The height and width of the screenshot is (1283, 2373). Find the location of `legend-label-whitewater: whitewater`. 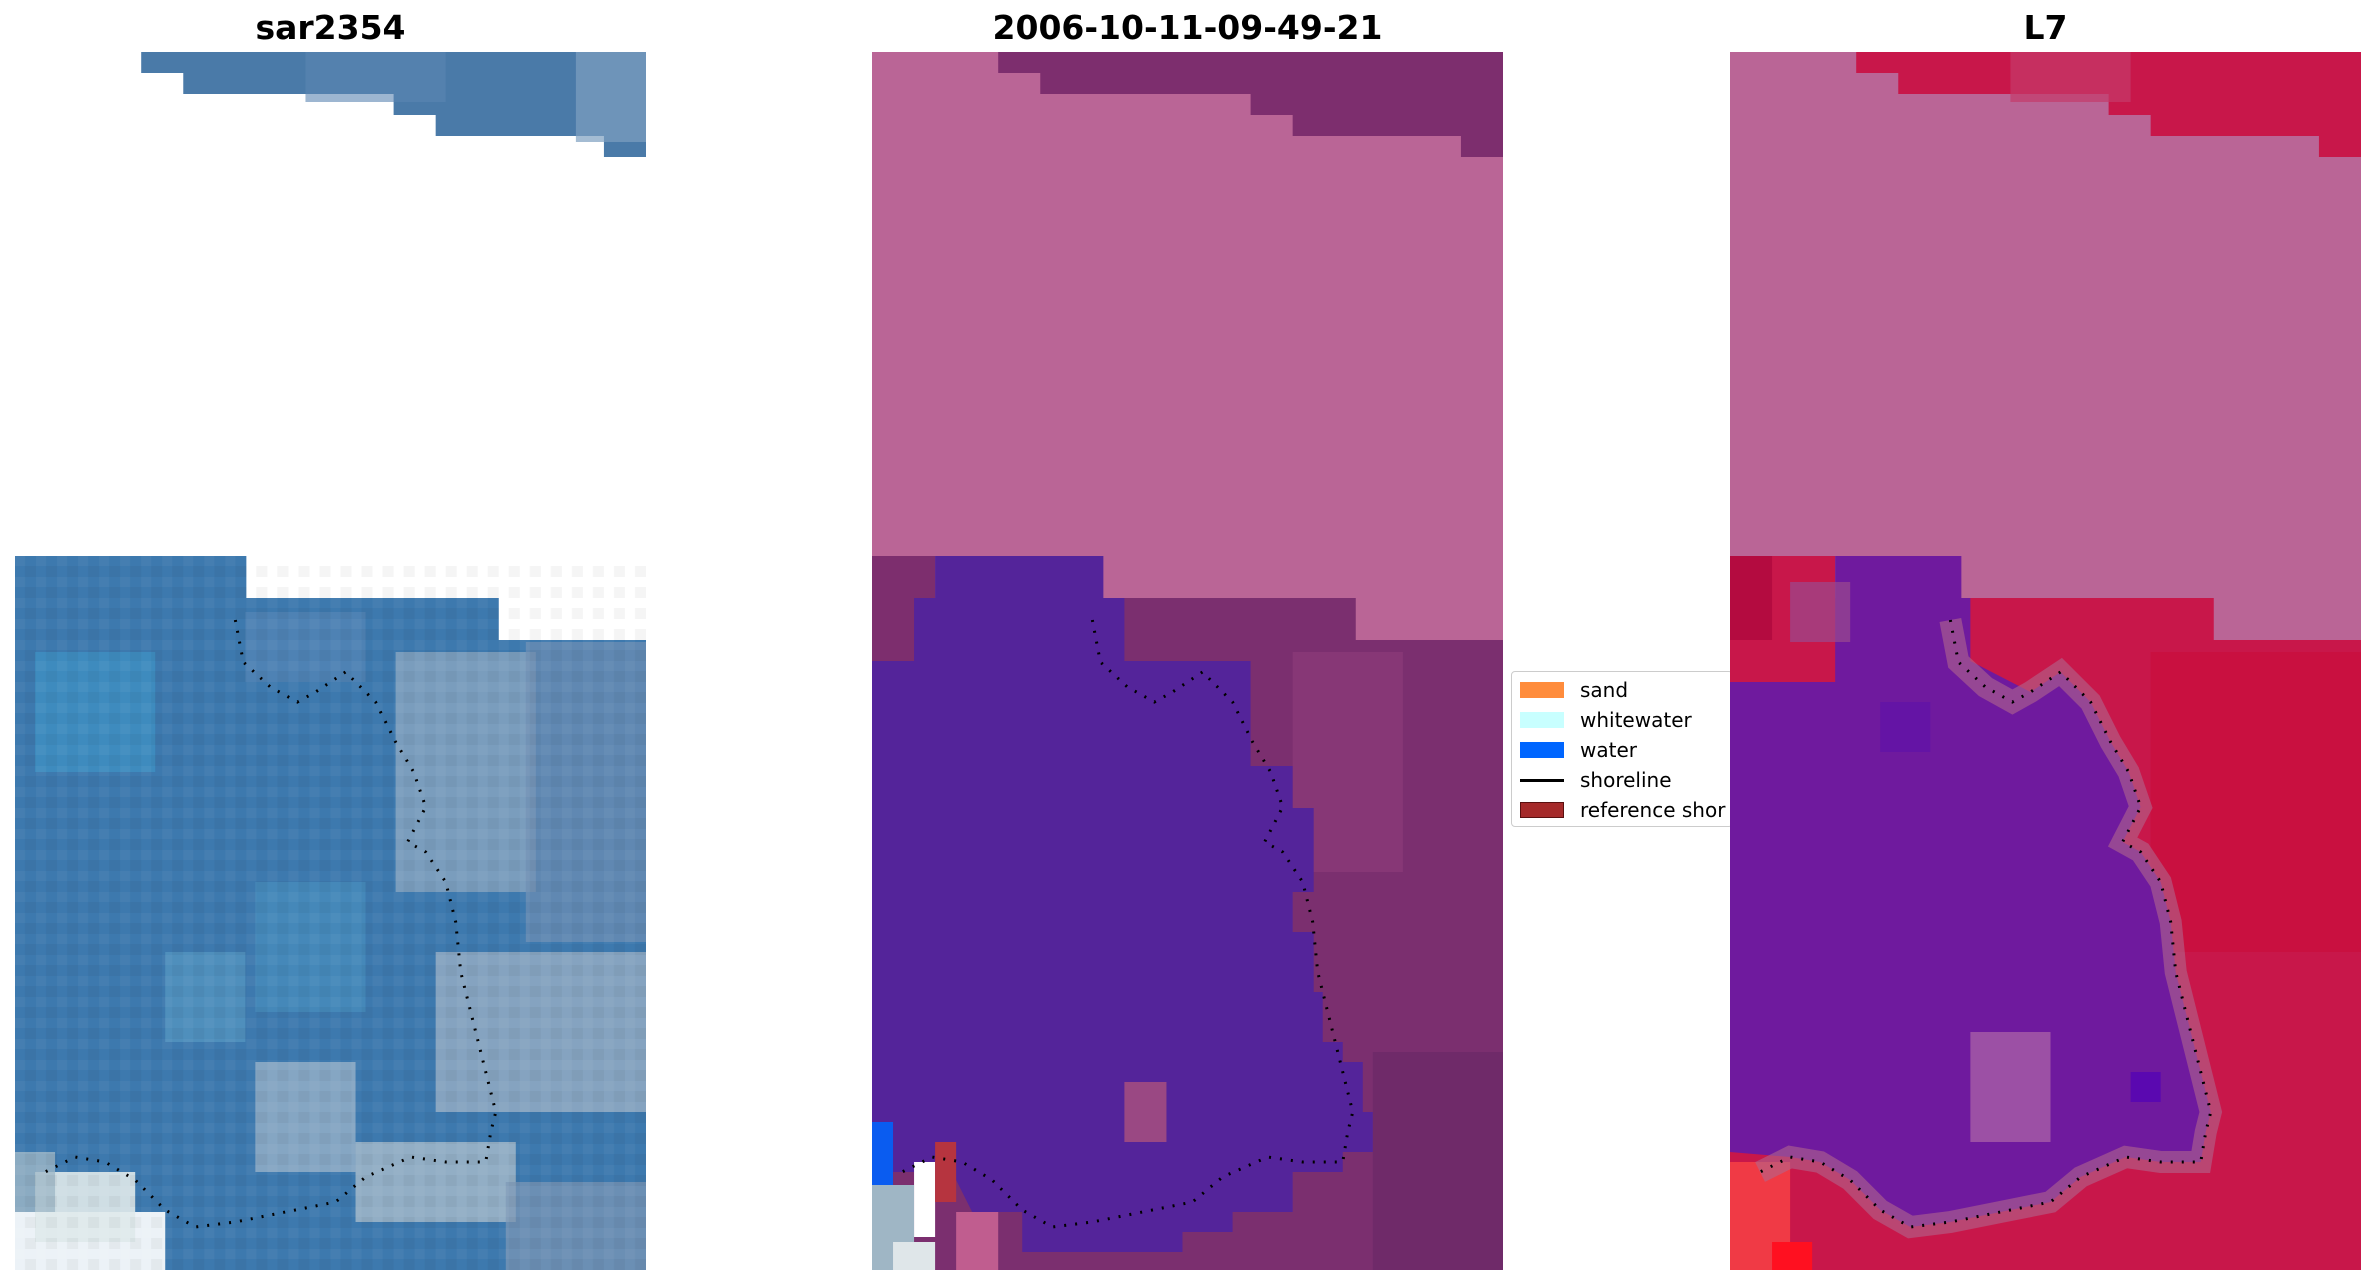

legend-label-whitewater: whitewater is located at coordinates (1636, 720).